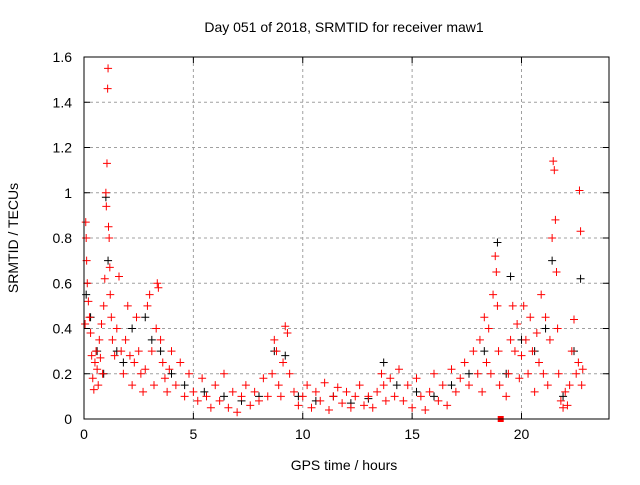 The height and width of the screenshot is (485, 640). I want to click on y-axis-label: SRMTID / TECUs, so click(13, 238).